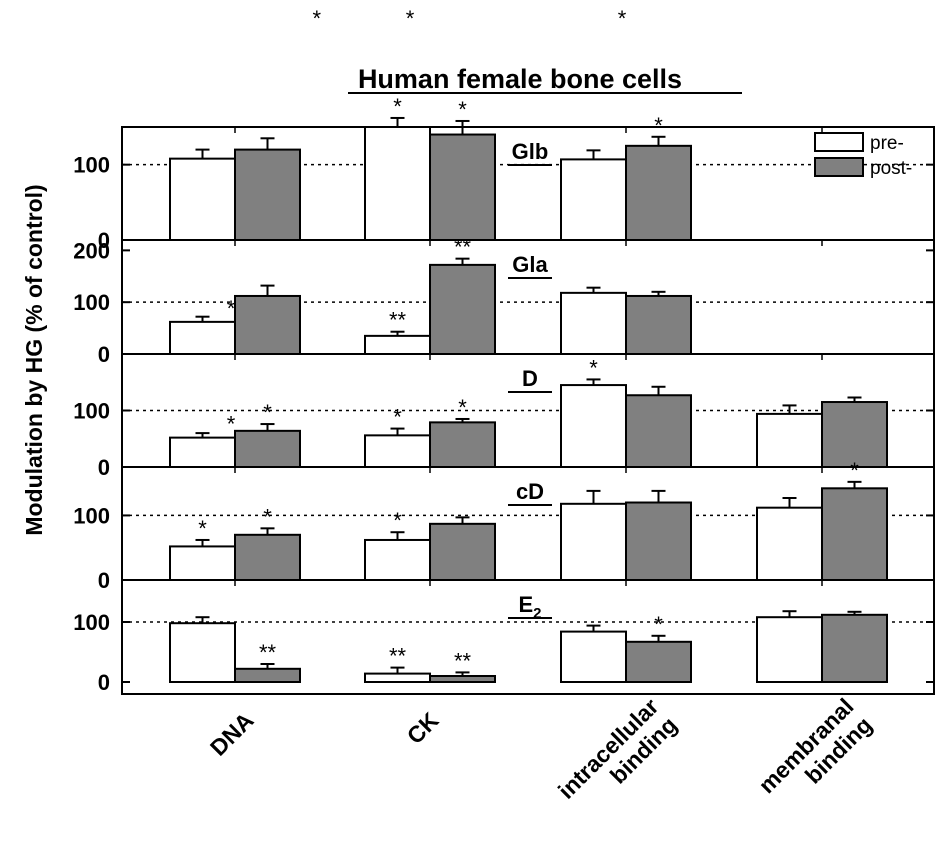  Describe the element at coordinates (503, 525) in the screenshot. I see `panel-3: 0 100 * * * * cD` at that location.